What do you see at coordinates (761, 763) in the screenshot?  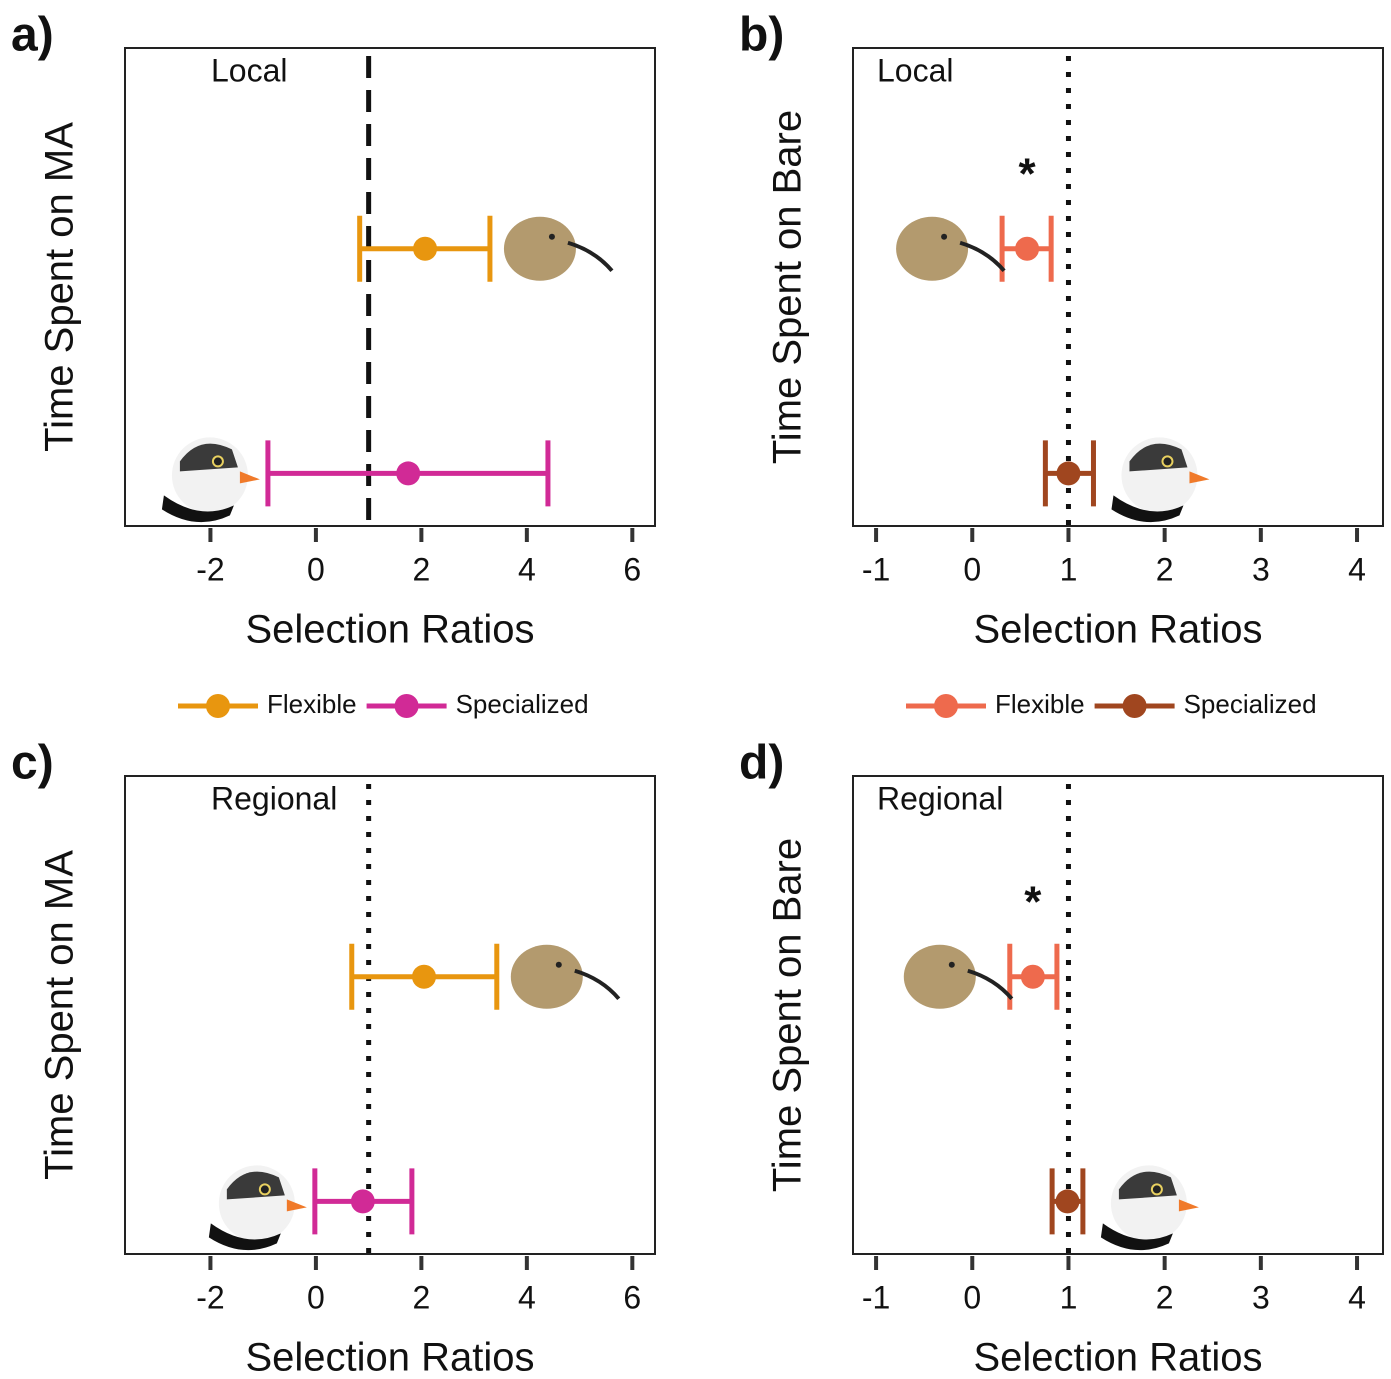 I see `panel-label: d)` at bounding box center [761, 763].